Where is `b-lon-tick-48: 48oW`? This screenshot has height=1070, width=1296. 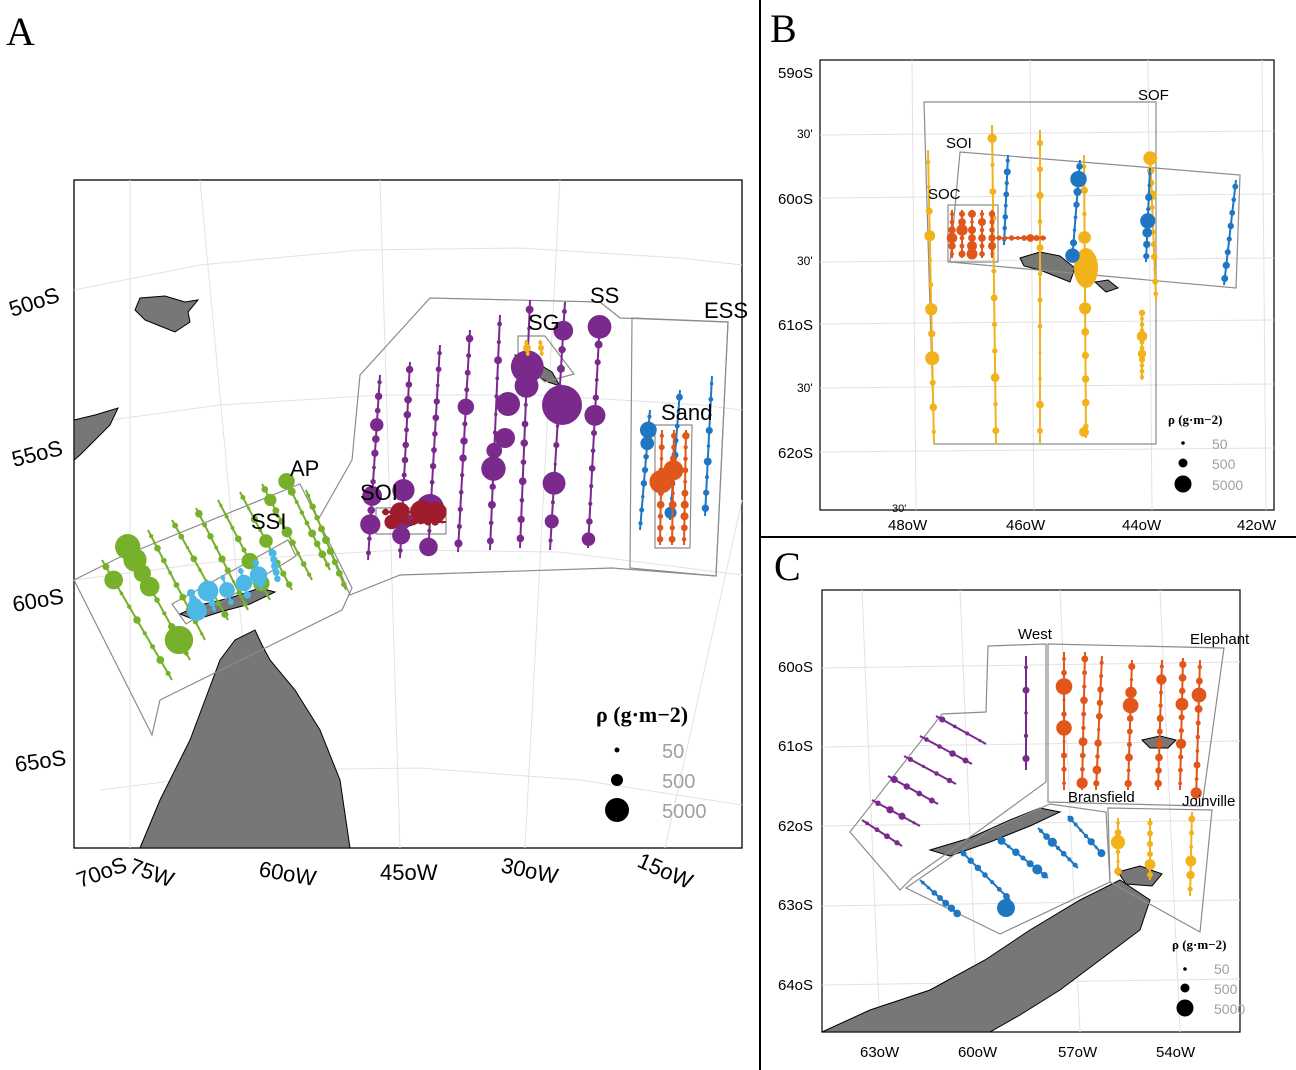 b-lon-tick-48: 48oW is located at coordinates (908, 525).